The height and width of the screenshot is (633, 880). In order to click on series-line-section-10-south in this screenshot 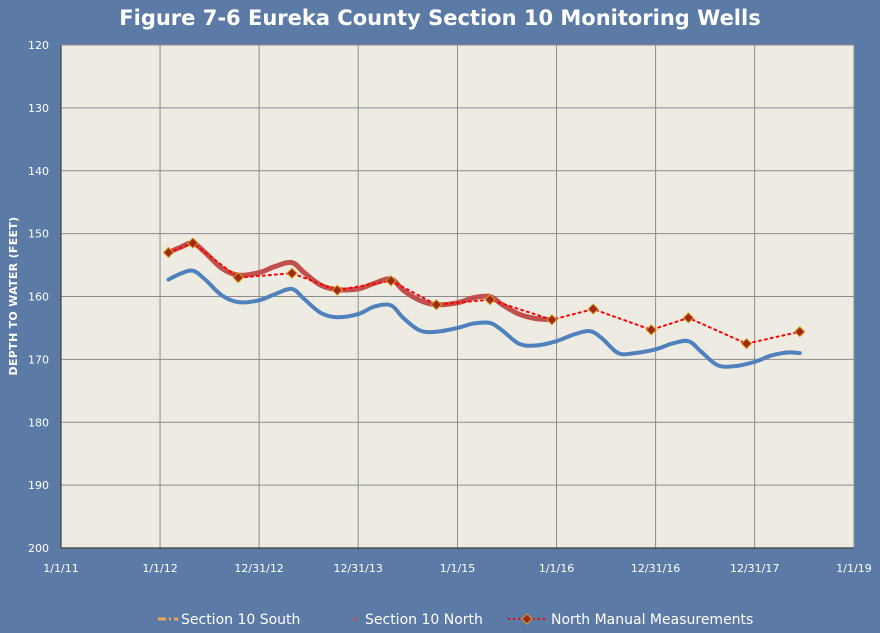, I will do `click(484, 318)`.